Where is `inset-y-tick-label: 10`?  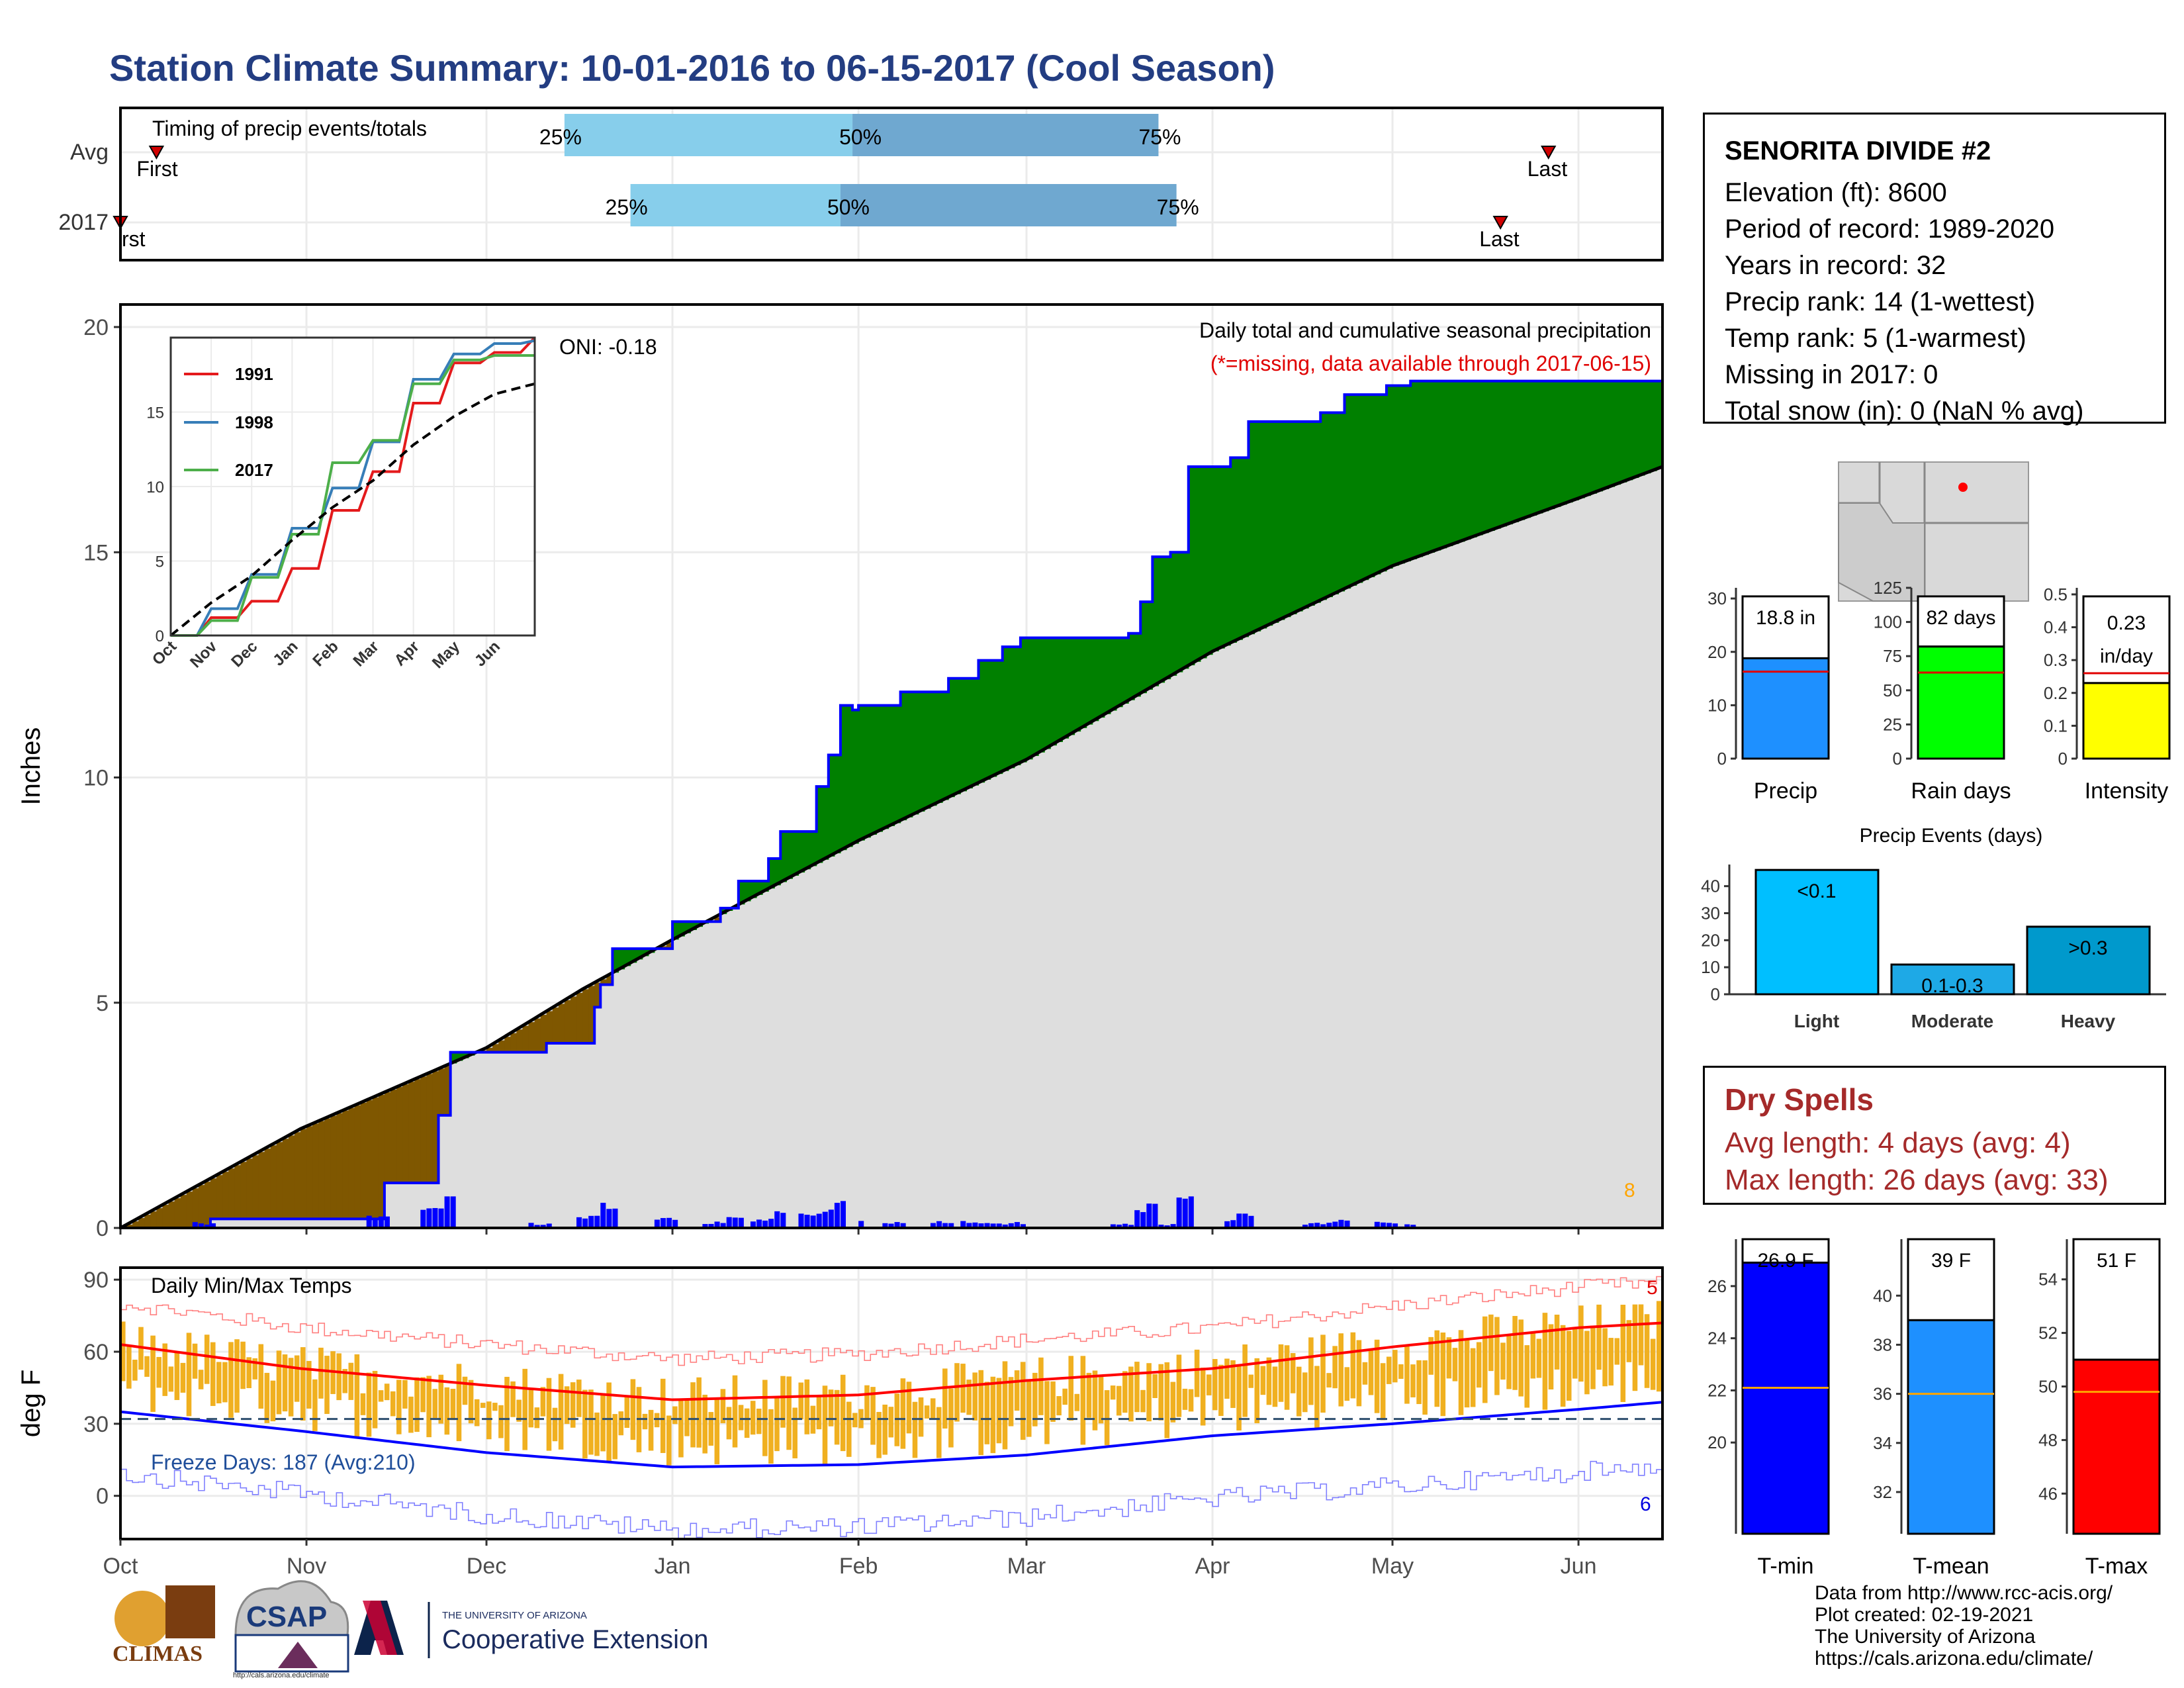 inset-y-tick-label: 10 is located at coordinates (155, 487).